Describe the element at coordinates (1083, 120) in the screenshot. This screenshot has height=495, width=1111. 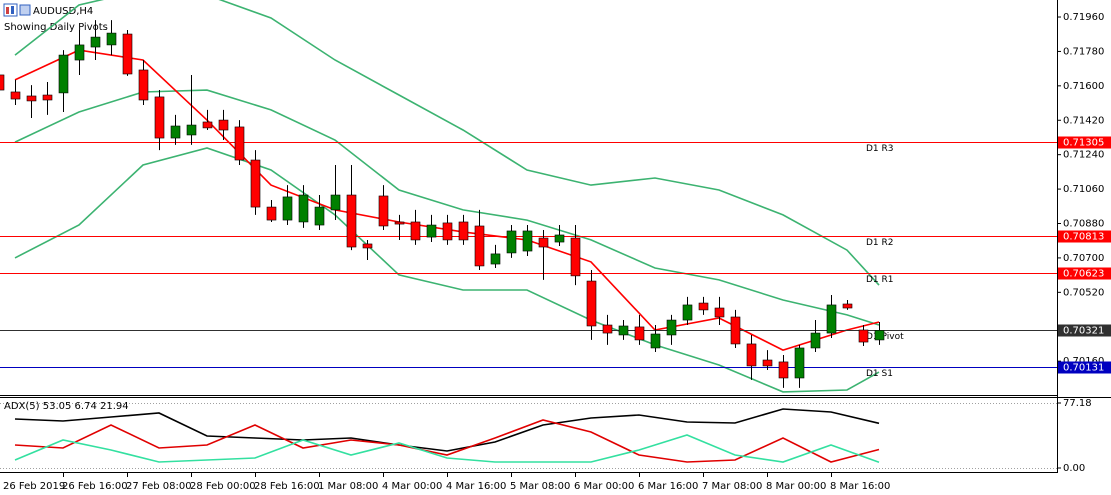
I see `y-tick-label: 0.71420` at that location.